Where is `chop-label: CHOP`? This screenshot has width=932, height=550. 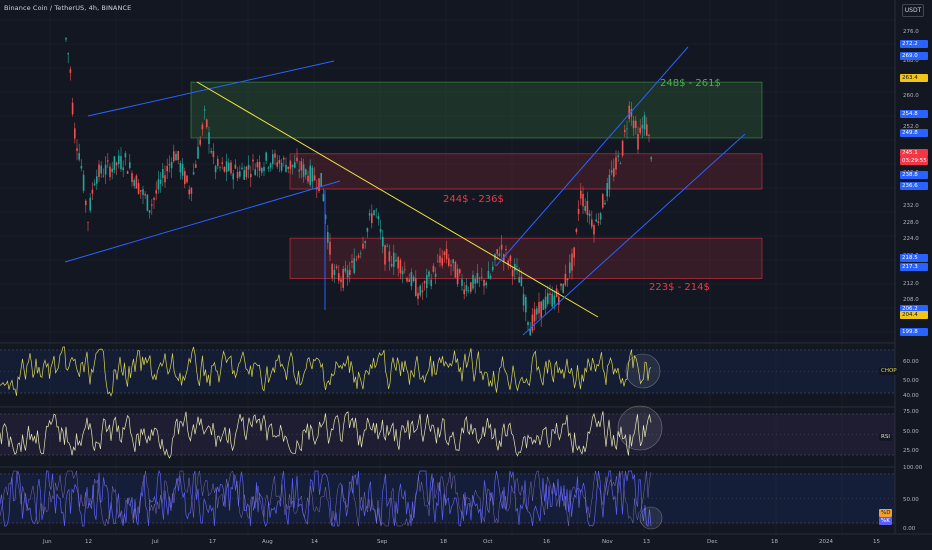 chop-label: CHOP is located at coordinates (889, 371).